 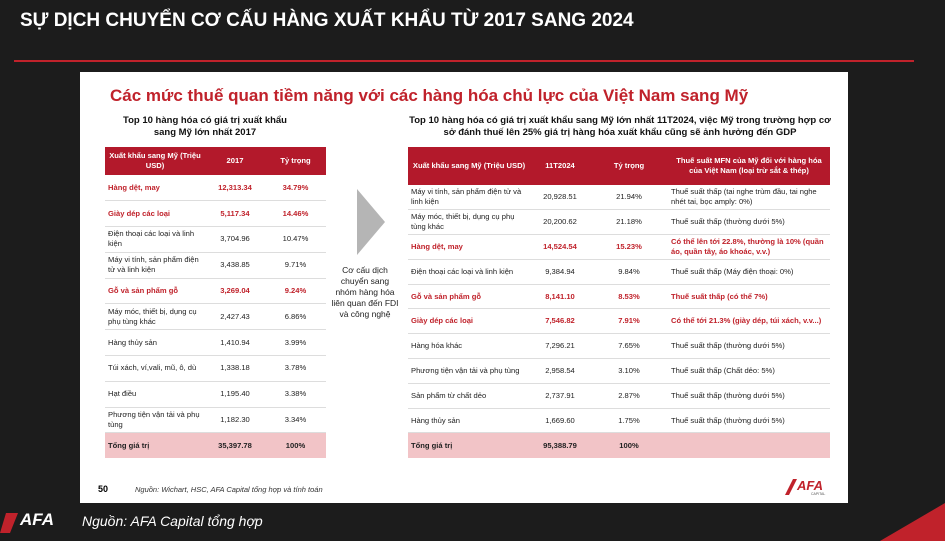 I want to click on total-row: Tổng giá trị 95,388.79 100%, so click(x=619, y=445).